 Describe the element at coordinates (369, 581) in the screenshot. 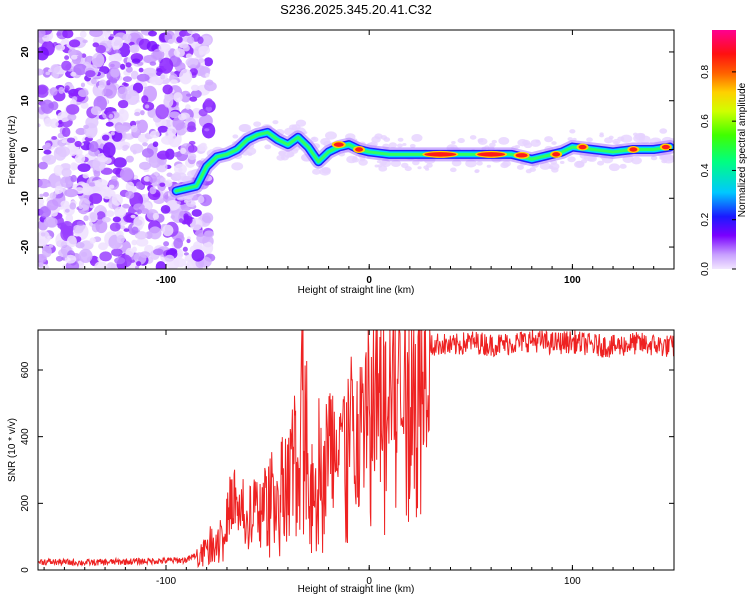

I see `x-tick-label: 0` at that location.